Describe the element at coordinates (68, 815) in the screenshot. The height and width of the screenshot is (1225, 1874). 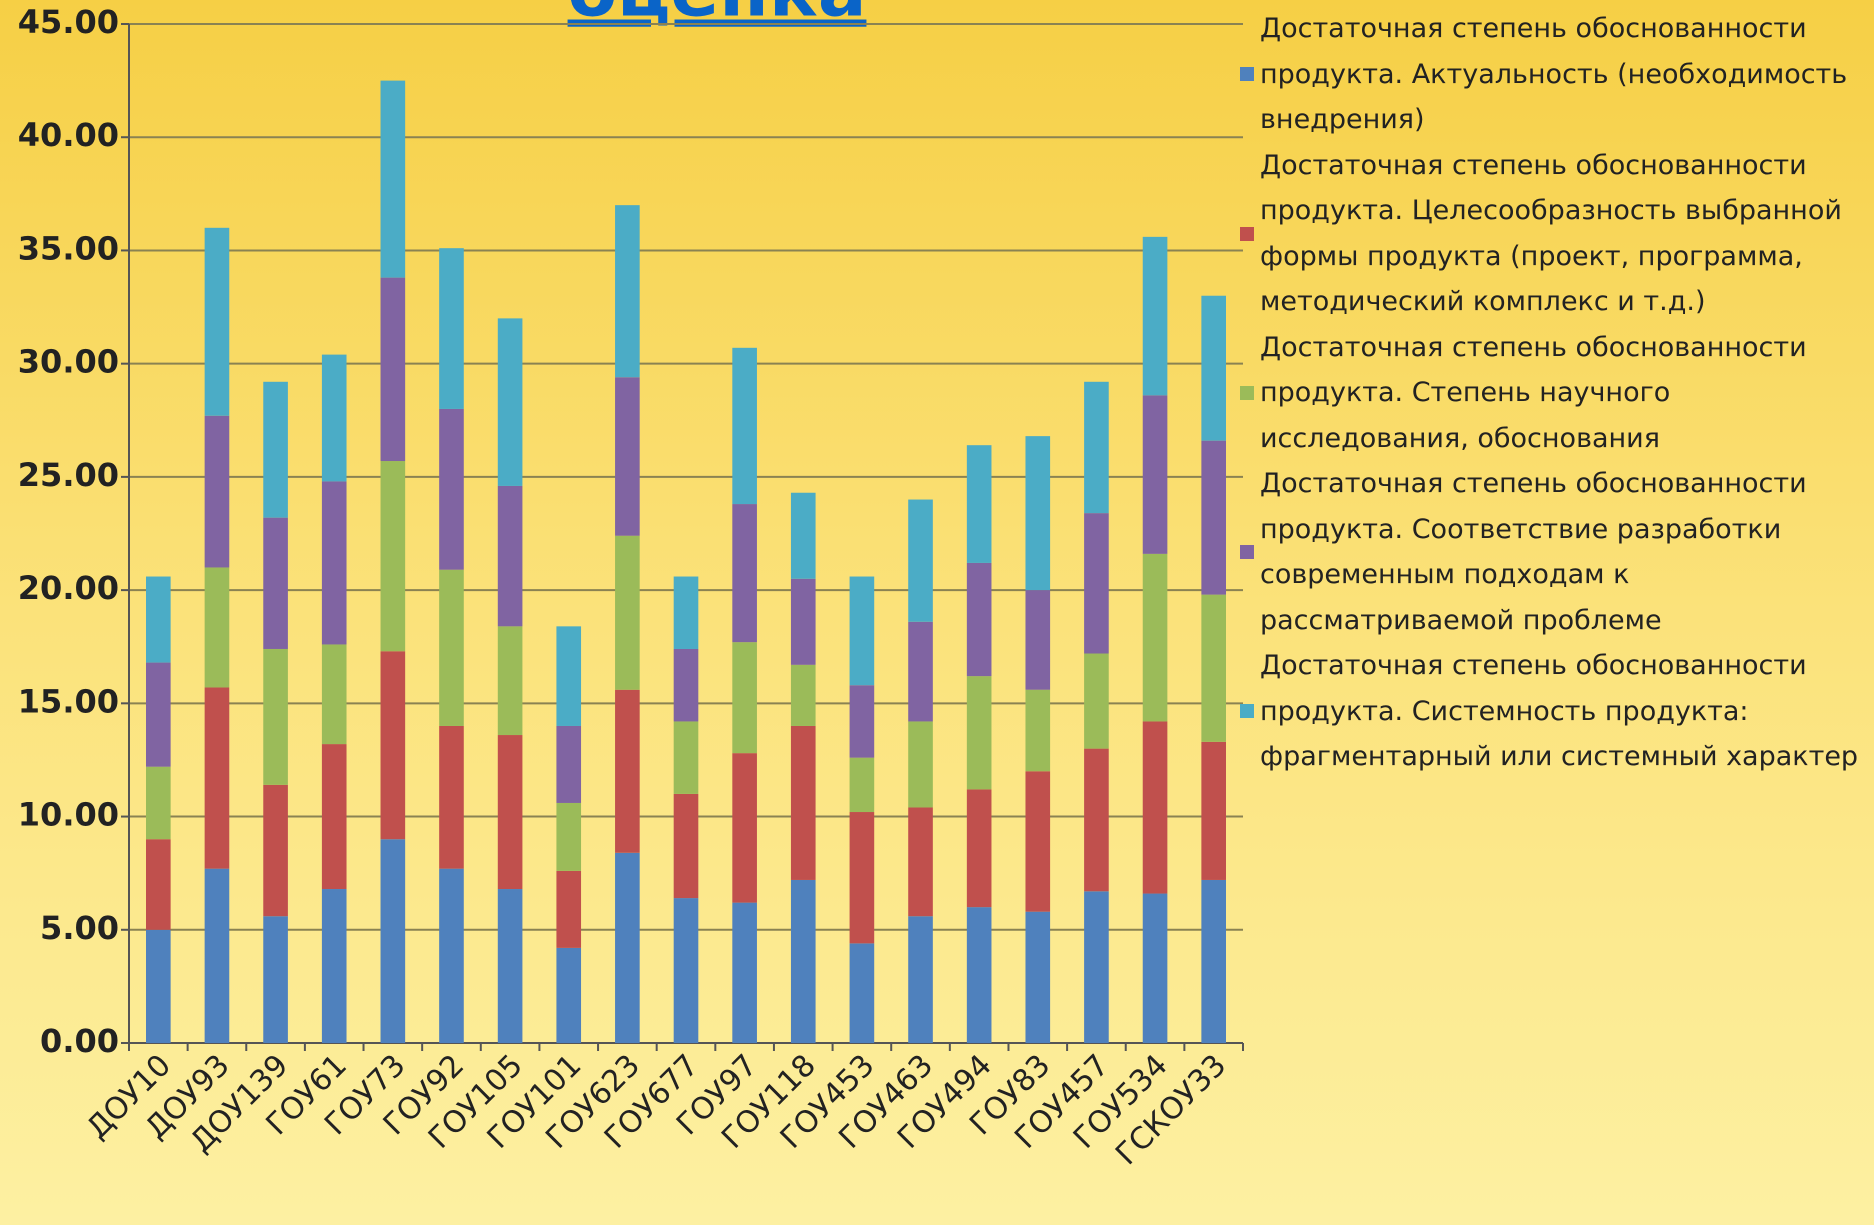
I see `y-tick-label: 10.00` at that location.